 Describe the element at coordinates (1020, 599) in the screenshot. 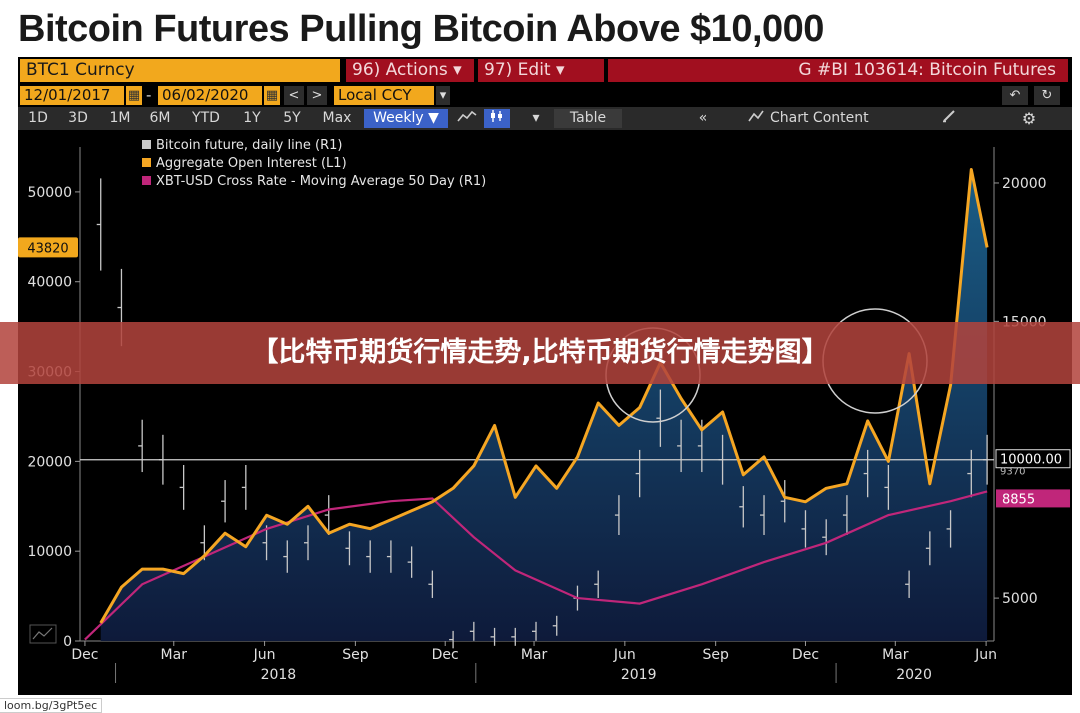

I see `right-tick-label: 5000` at that location.